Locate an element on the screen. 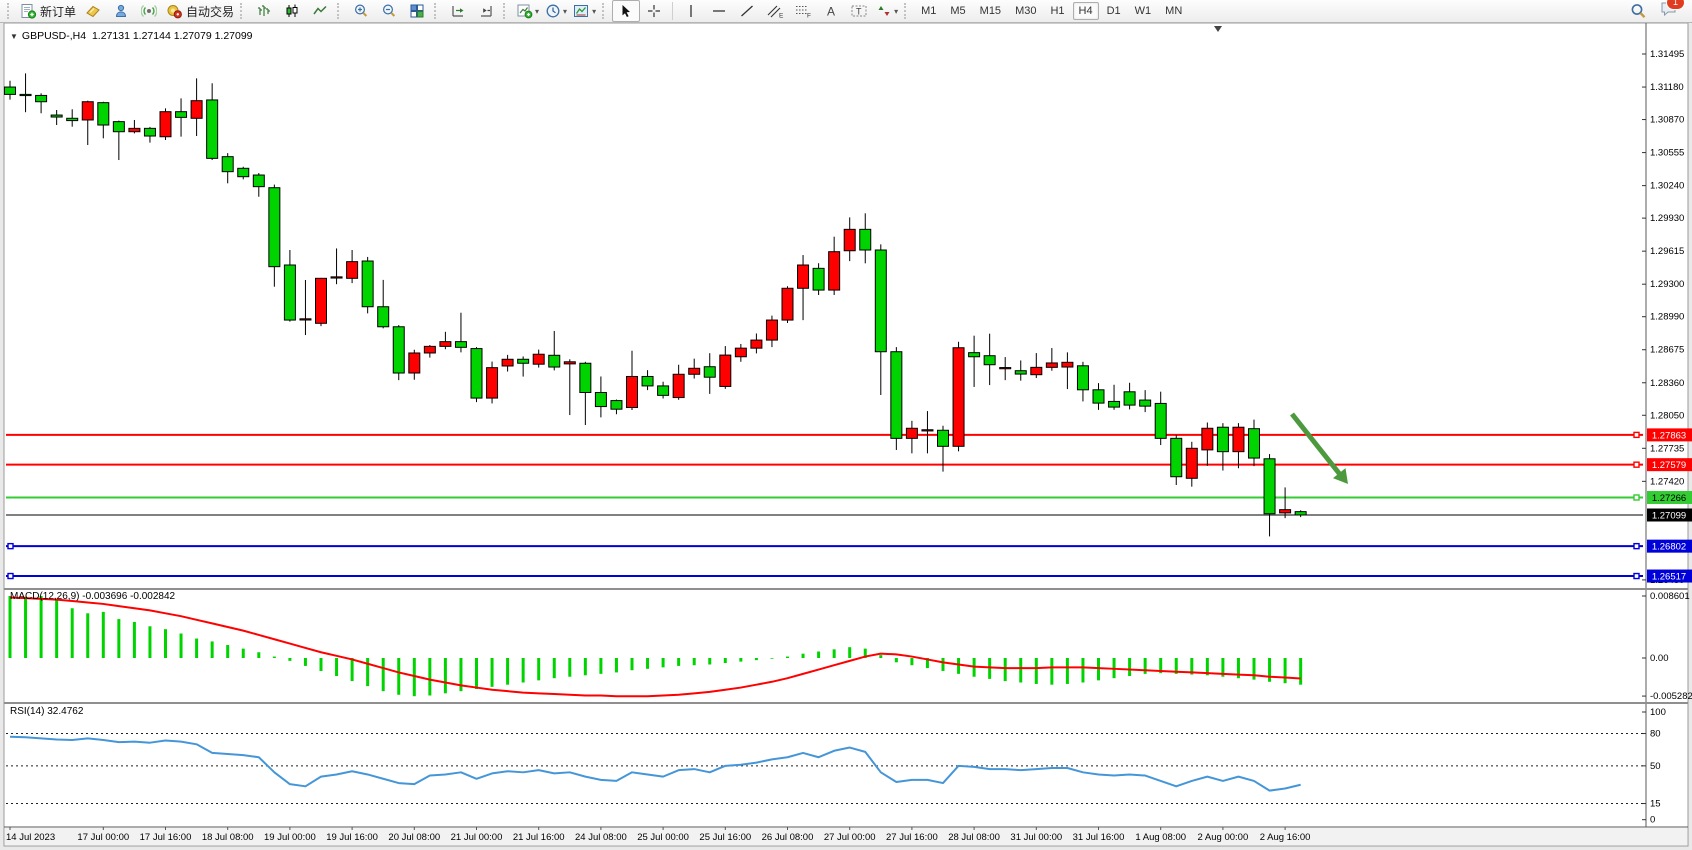 The height and width of the screenshot is (850, 1692). price-axis-label: 1.31495 is located at coordinates (1667, 54).